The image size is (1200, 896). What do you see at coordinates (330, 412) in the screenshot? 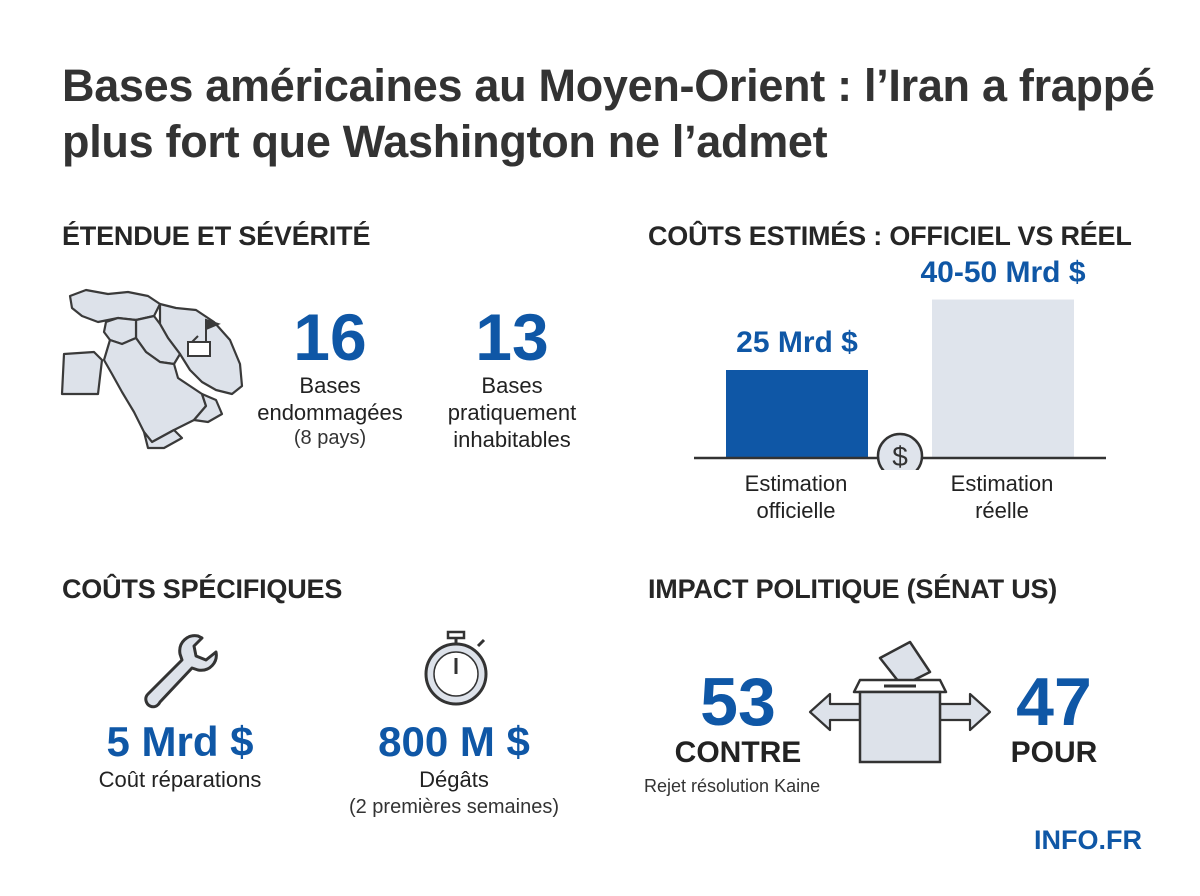
I see `stat-label-line: endommagées` at bounding box center [330, 412].